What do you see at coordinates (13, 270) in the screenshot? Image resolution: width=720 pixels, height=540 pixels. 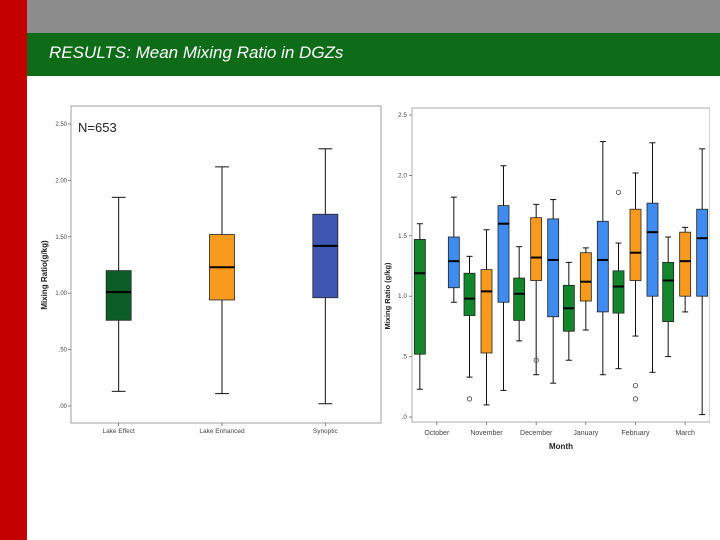 I see `left-accent-bar` at bounding box center [13, 270].